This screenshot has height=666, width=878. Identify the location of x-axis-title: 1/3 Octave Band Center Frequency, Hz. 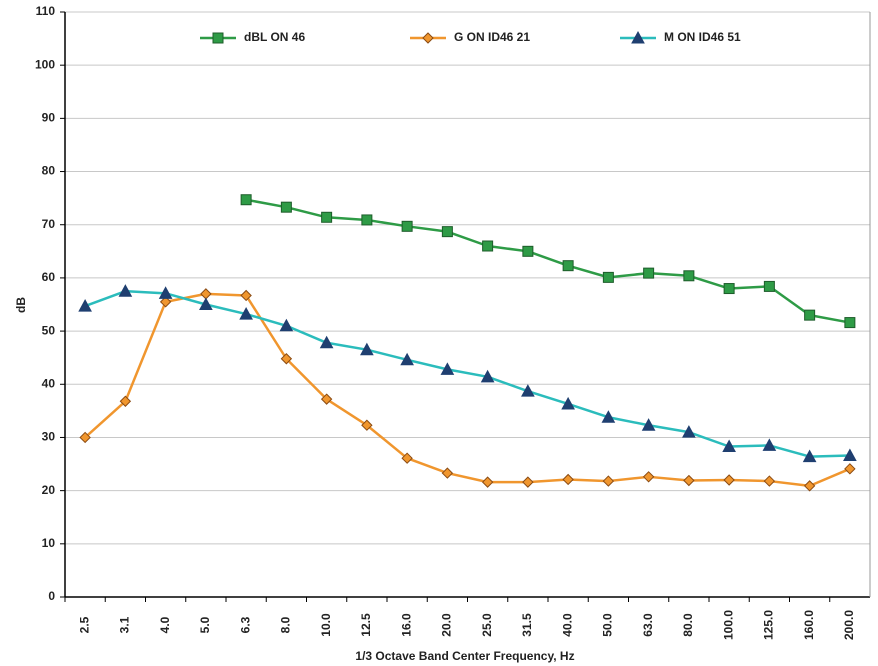
(464, 656).